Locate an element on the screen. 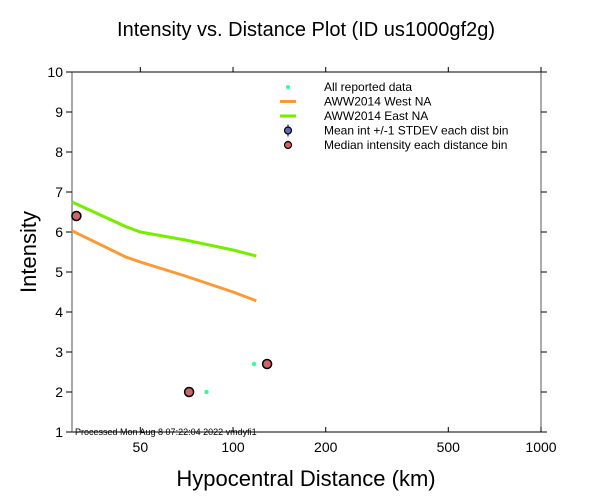 This screenshot has width=612, height=504. x-tick-label: 100 is located at coordinates (233, 447).